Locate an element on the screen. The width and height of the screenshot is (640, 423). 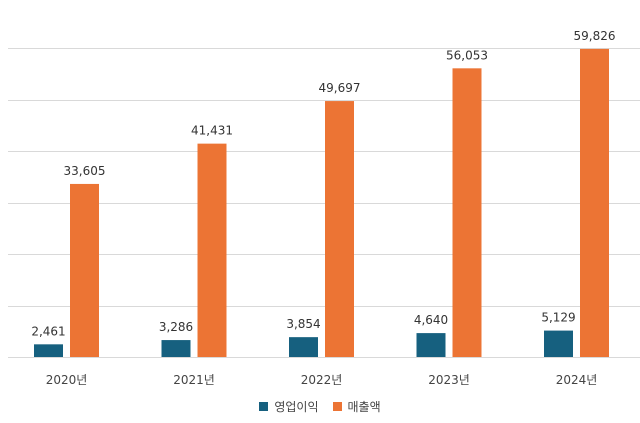
x-tick-label-4: 2023년 is located at coordinates (449, 380).